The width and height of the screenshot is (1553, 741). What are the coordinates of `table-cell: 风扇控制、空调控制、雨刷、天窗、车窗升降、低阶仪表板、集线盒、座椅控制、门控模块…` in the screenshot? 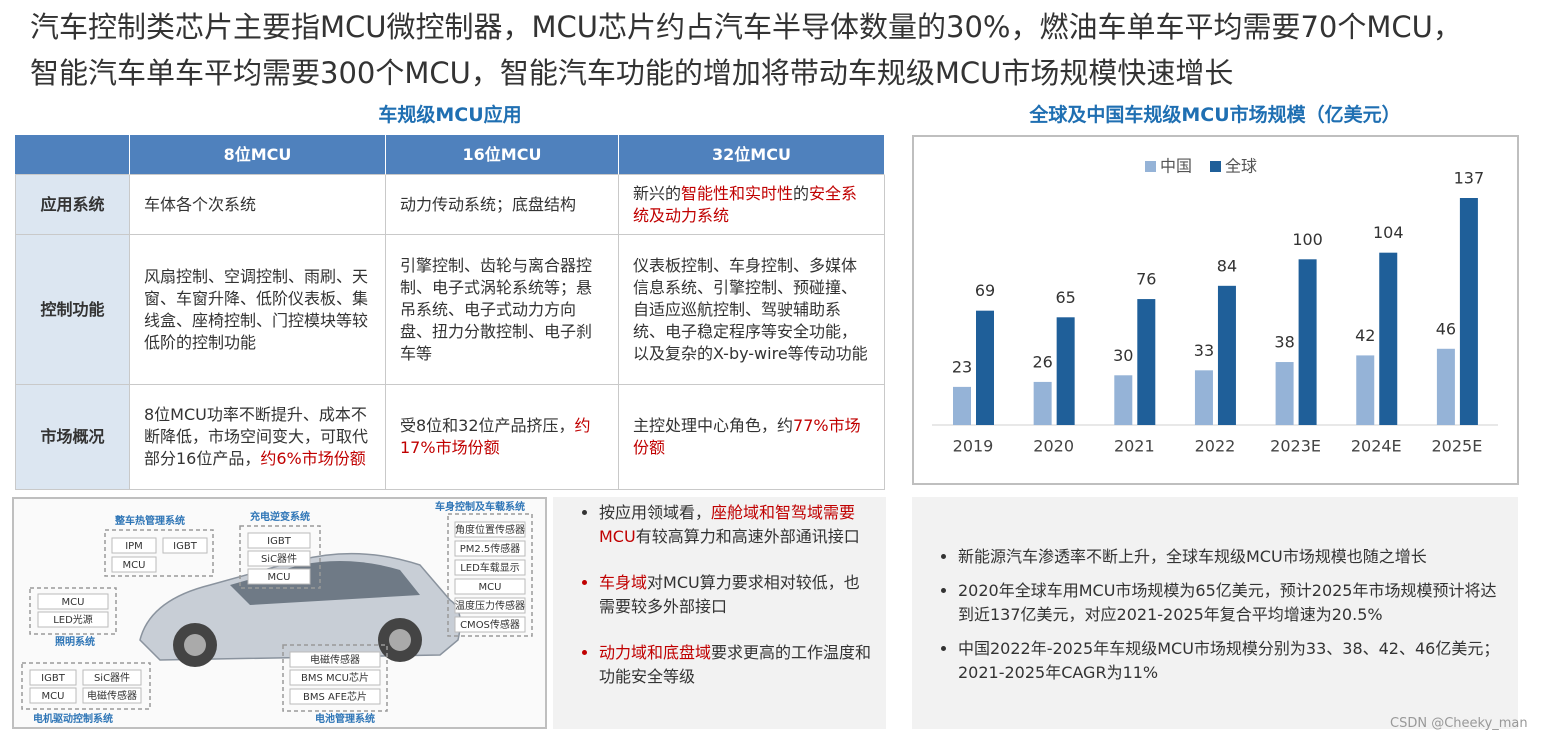 It's located at (258, 310).